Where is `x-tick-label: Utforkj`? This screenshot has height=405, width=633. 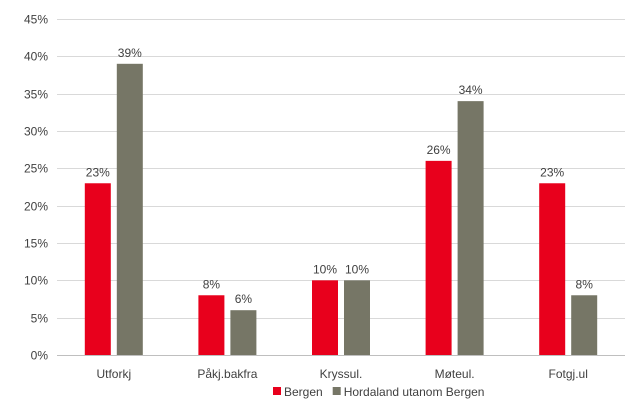
x-tick-label: Utforkj is located at coordinates (113, 374).